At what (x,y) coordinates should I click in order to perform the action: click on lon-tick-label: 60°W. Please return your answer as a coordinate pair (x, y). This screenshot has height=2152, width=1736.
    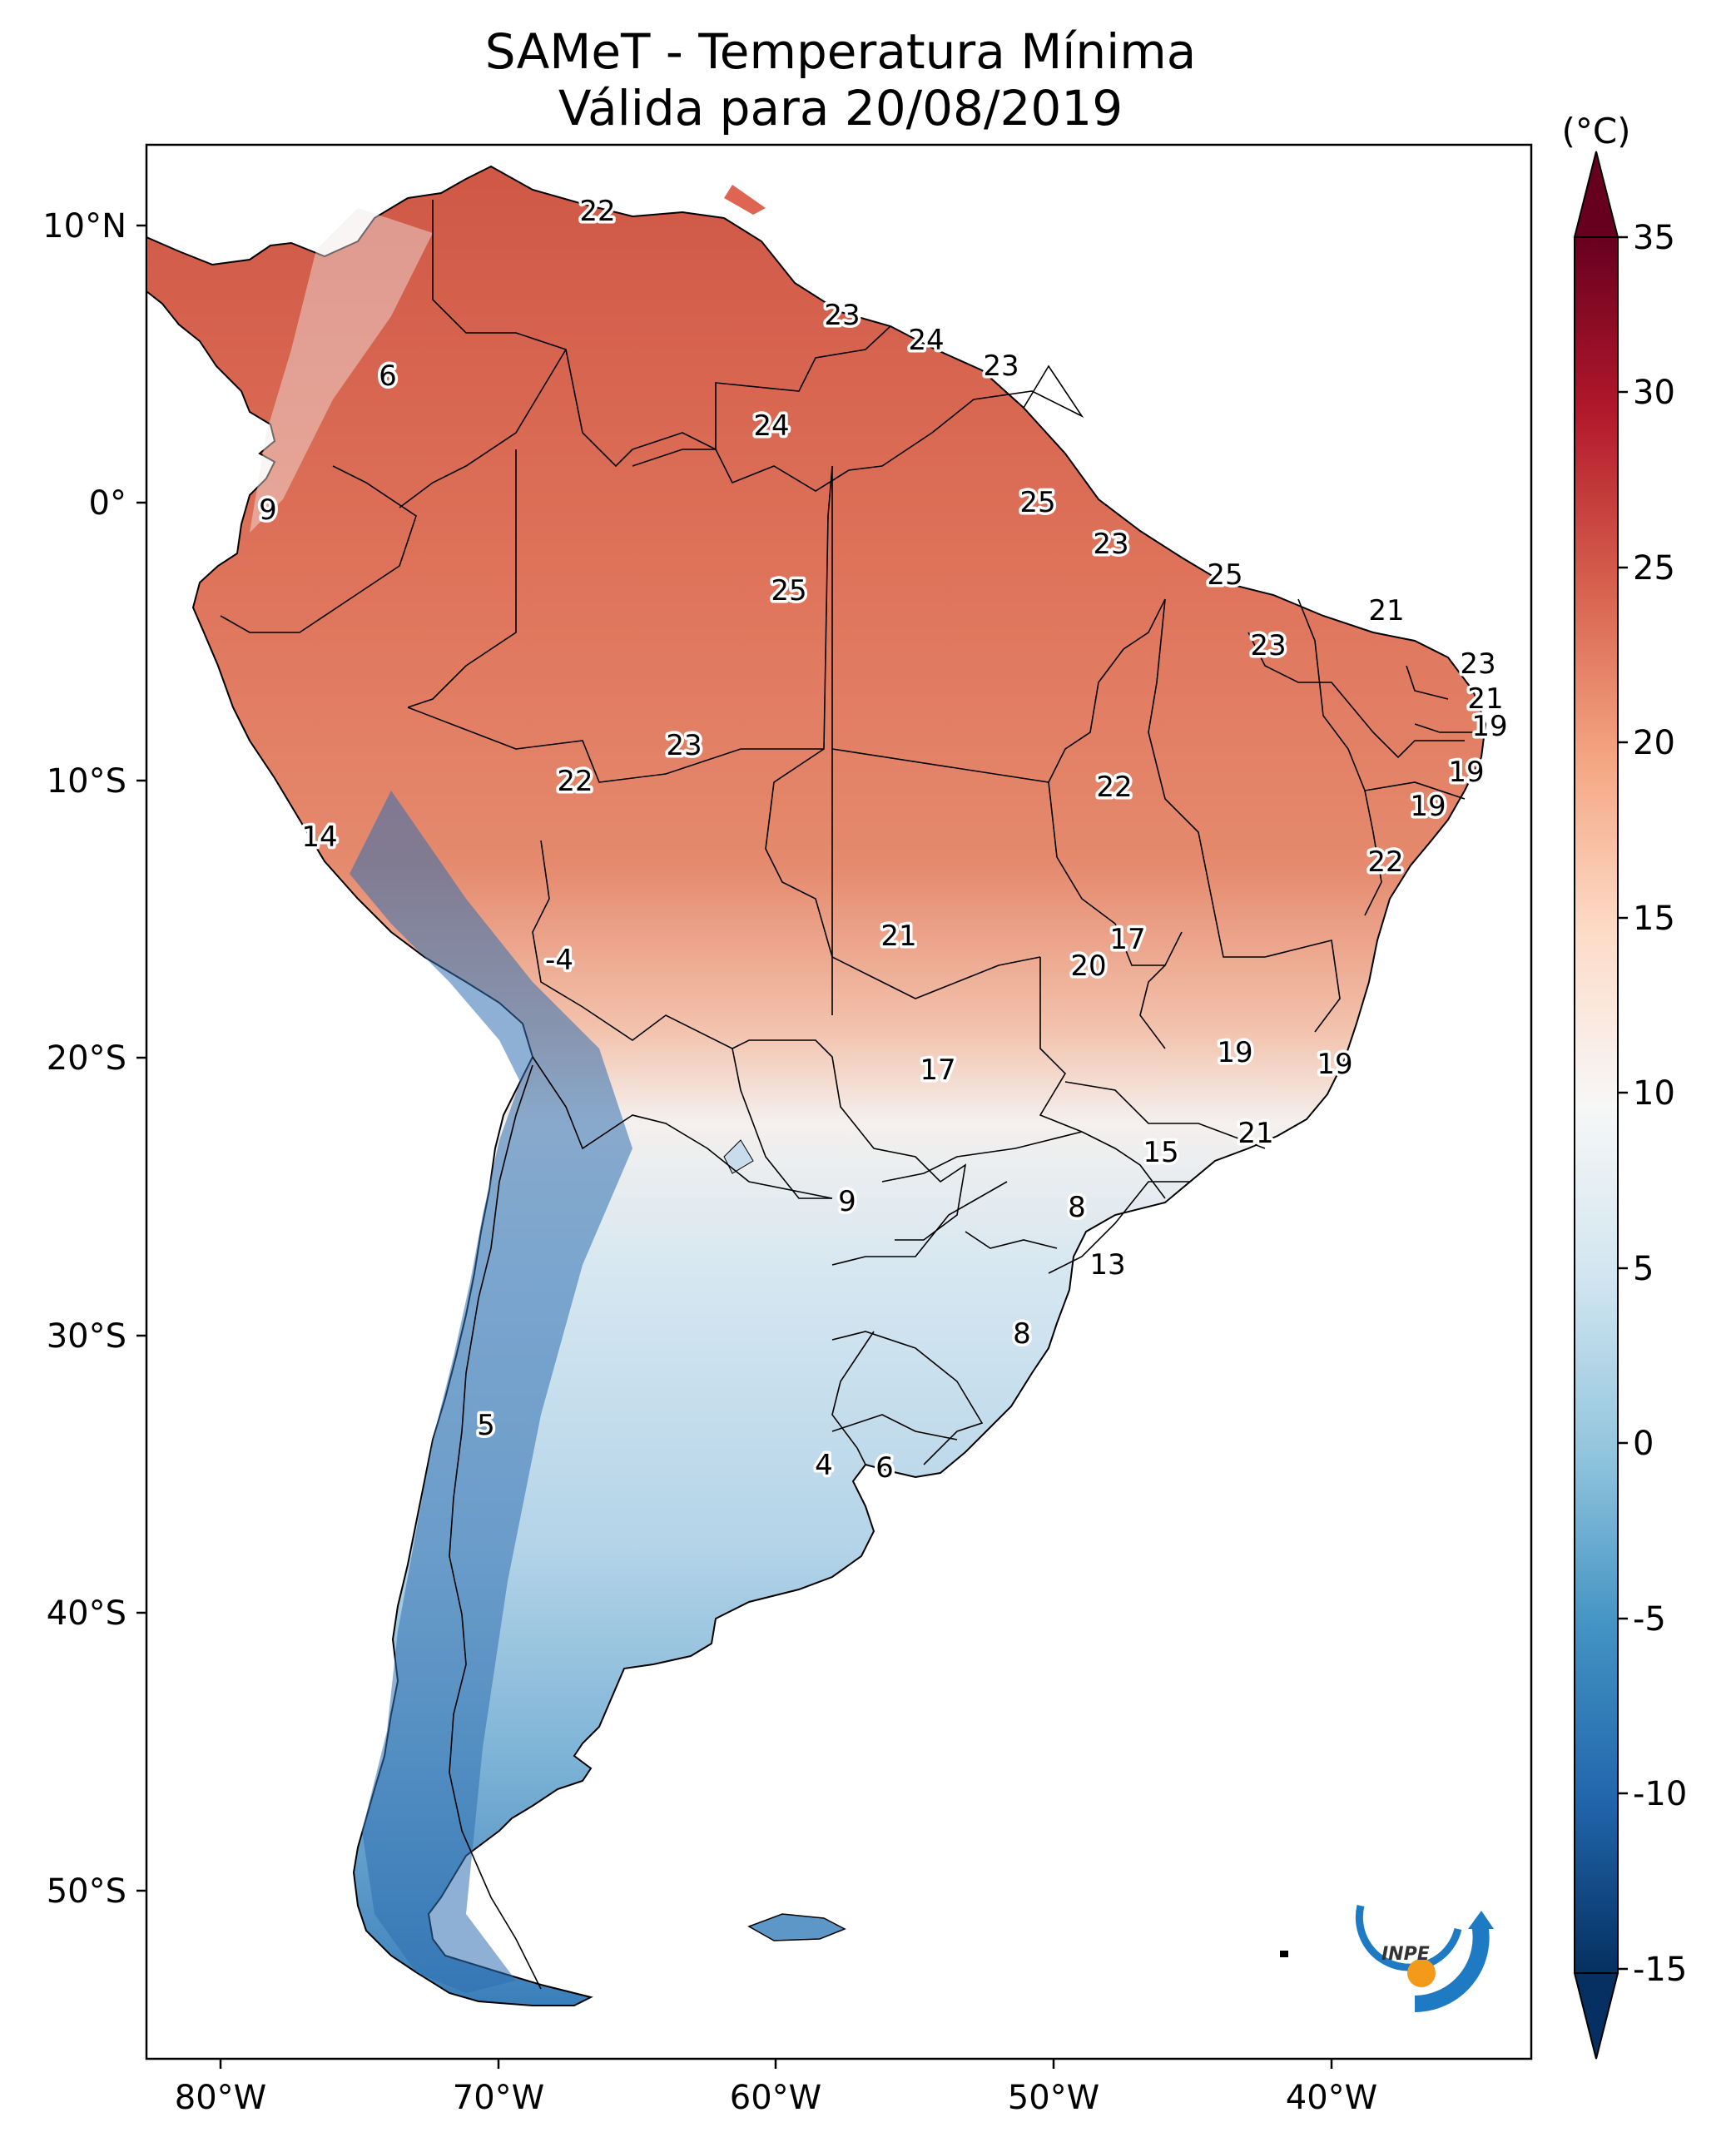
    Looking at the image, I should click on (775, 2098).